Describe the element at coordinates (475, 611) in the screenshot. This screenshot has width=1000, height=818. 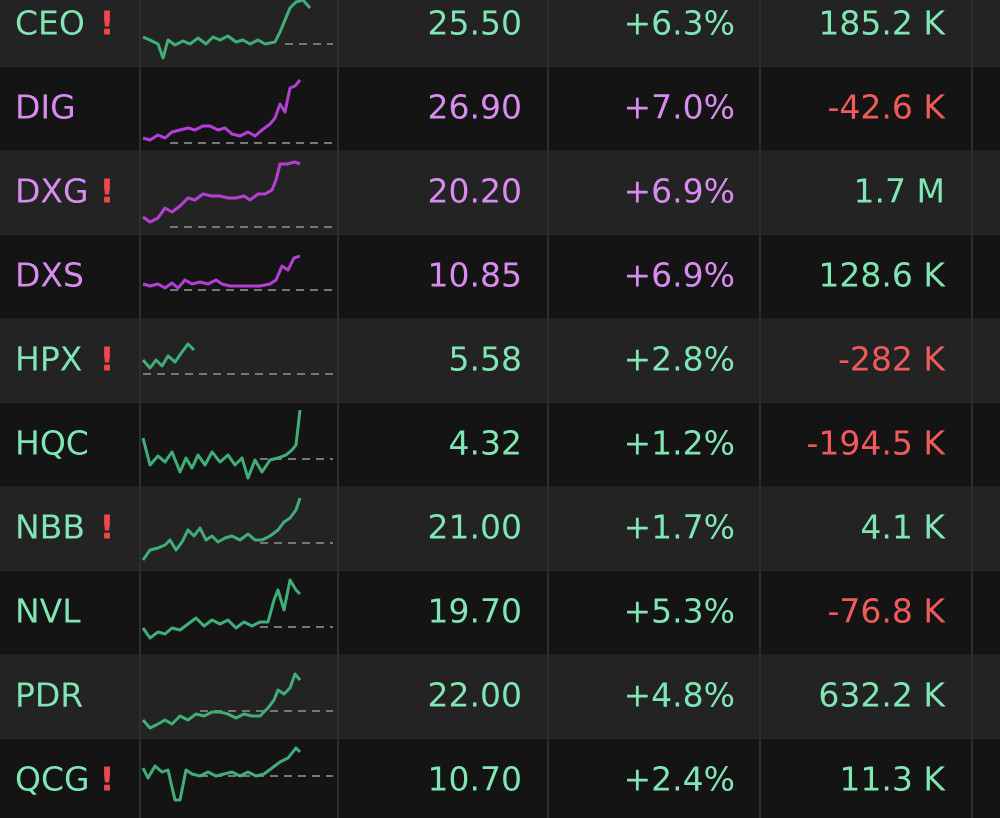
I see `price: 19.70` at that location.